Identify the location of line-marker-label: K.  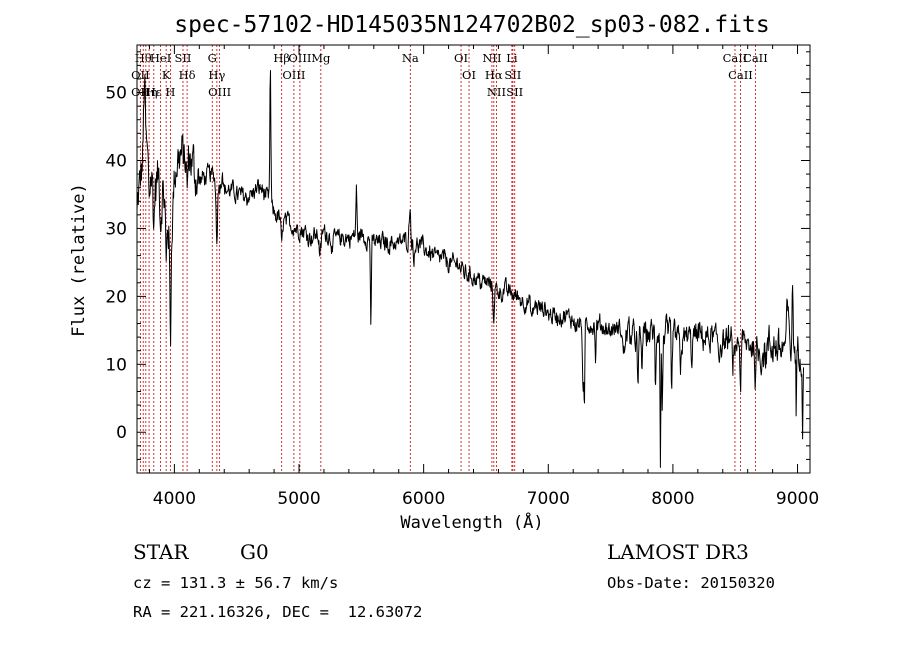
(166, 75).